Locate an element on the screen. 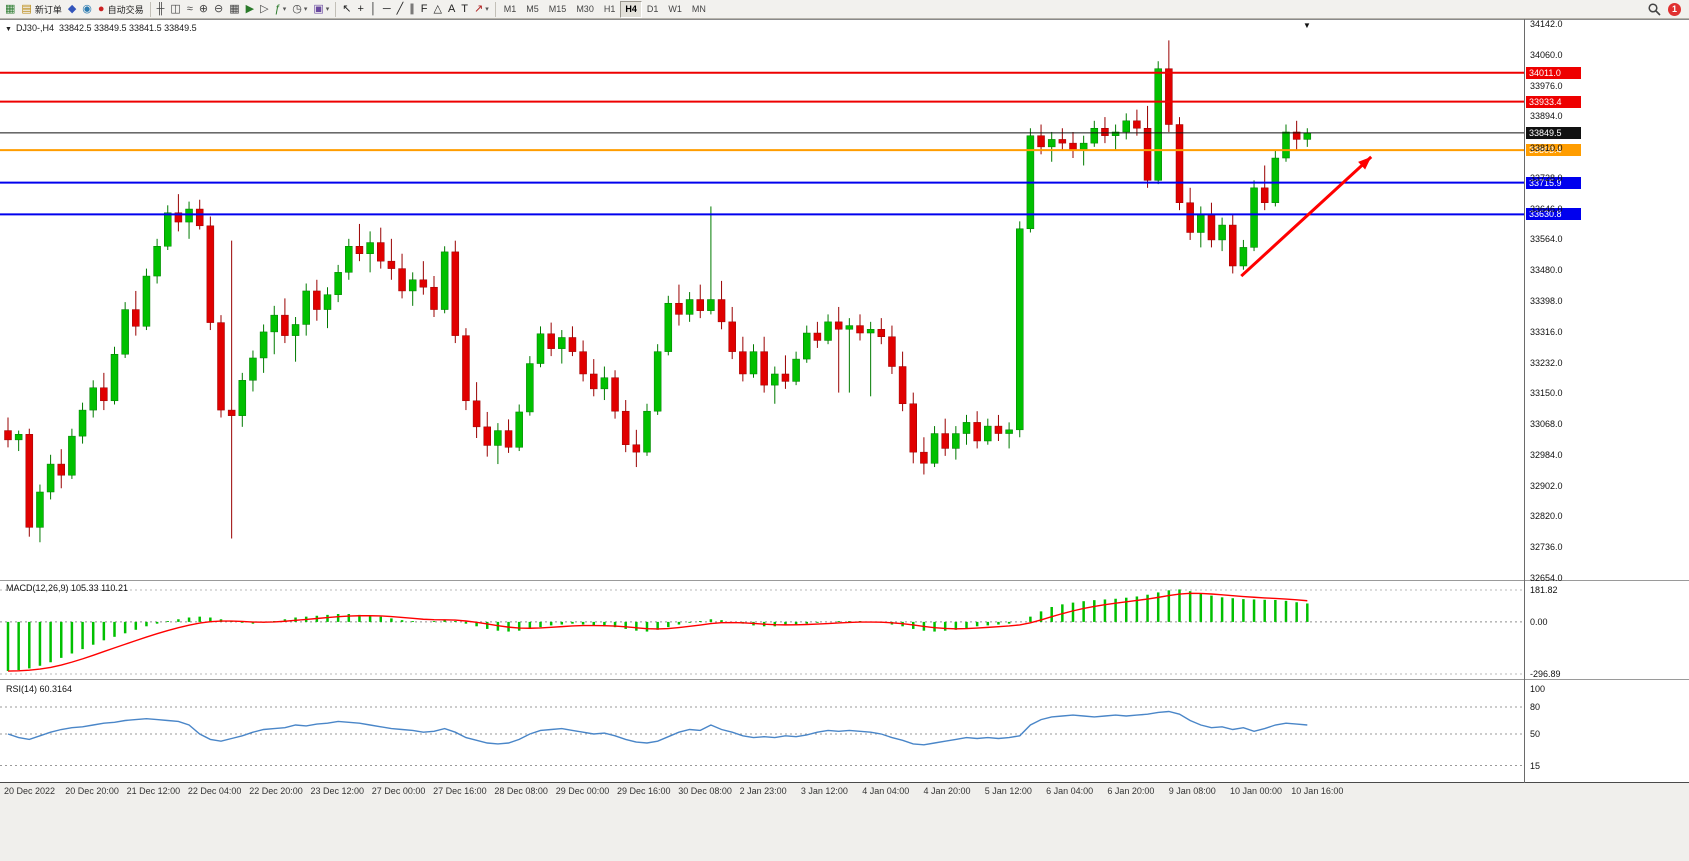 Image resolution: width=1689 pixels, height=861 pixels. new-order-button: ▤ 新订单 is located at coordinates (41, 9).